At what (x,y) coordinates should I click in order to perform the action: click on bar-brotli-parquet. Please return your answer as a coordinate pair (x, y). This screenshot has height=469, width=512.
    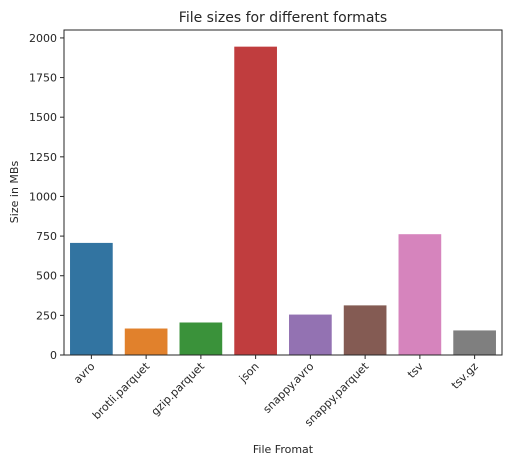
    Looking at the image, I should click on (146, 341).